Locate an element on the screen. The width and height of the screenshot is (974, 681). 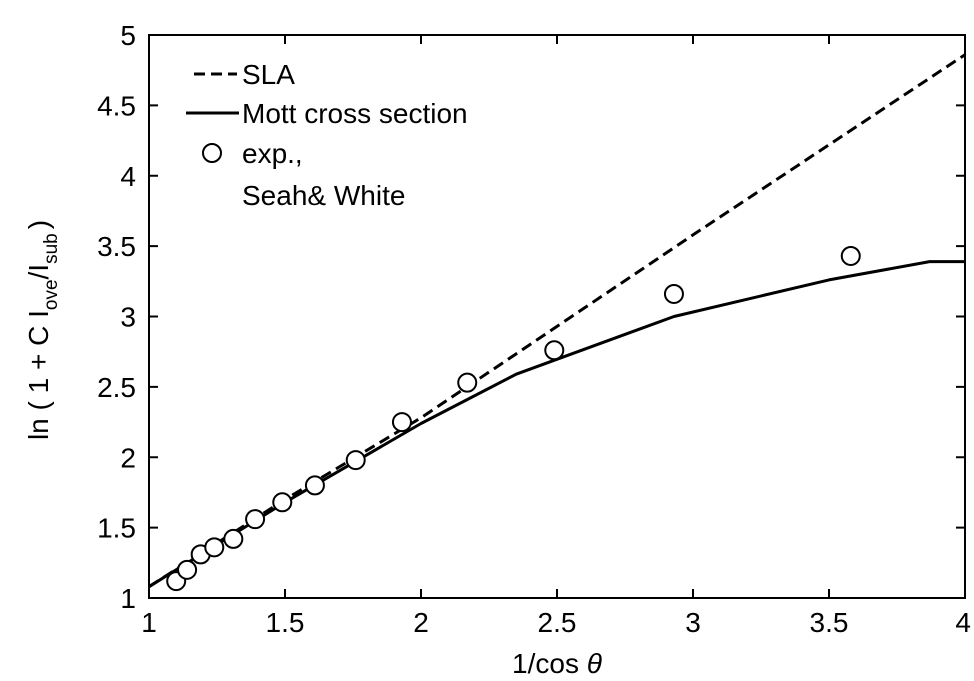
legend-exp-label-line2: Seah& White is located at coordinates (323, 195).